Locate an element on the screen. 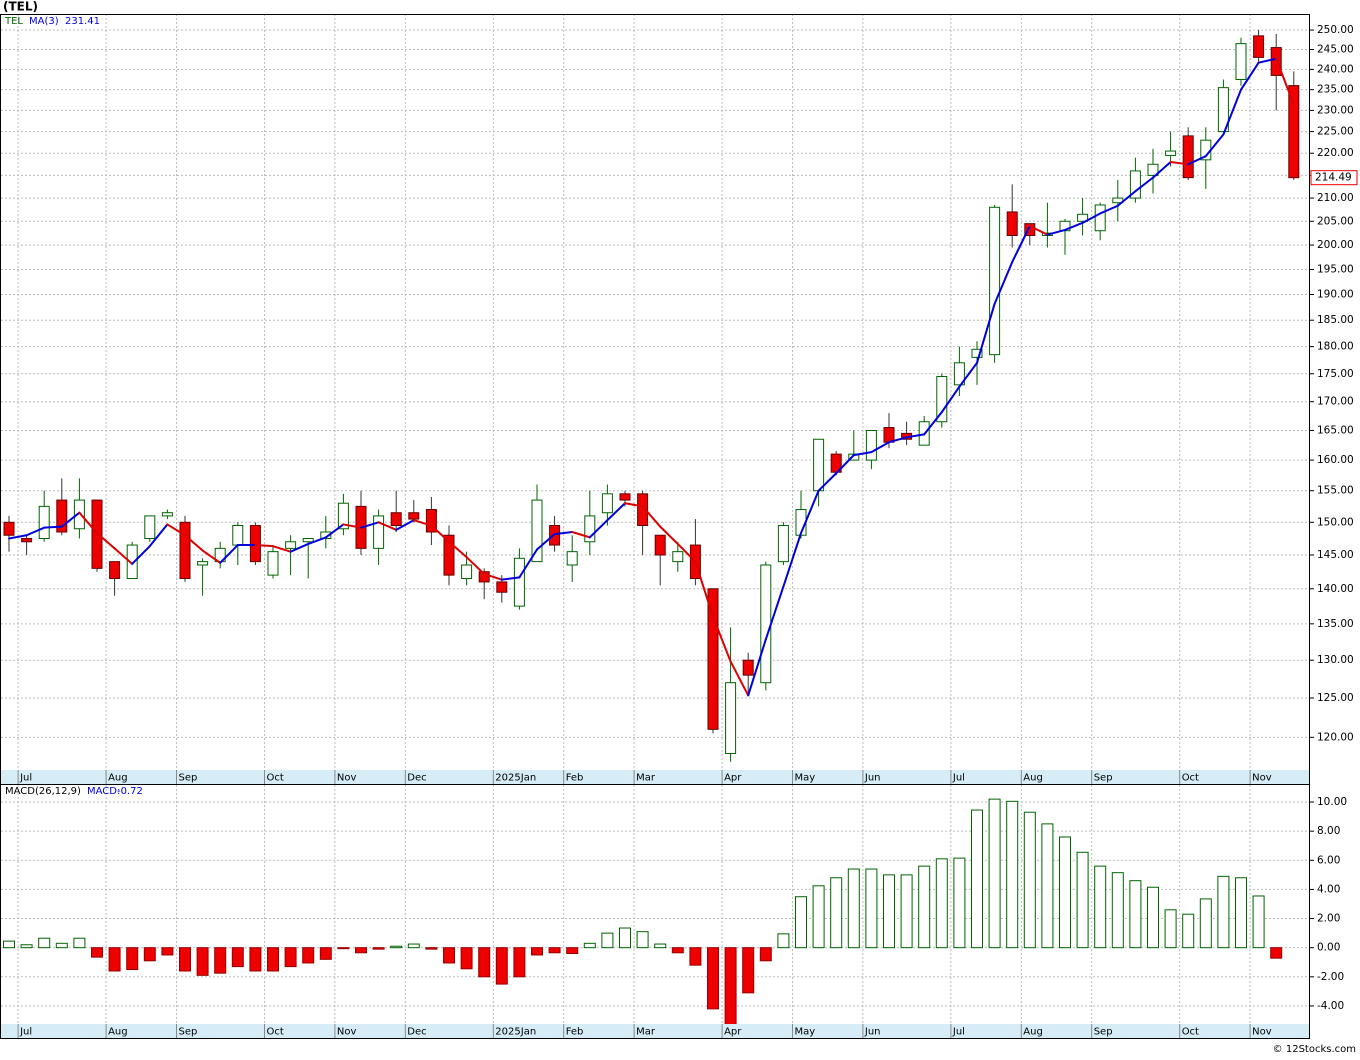  y-tick-label: 200.00 is located at coordinates (1335, 245).